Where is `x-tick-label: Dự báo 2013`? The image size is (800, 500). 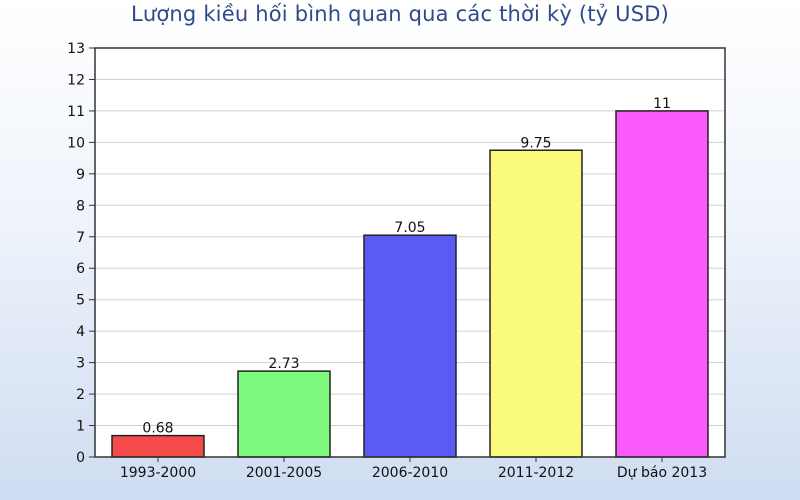 x-tick-label: Dự báo 2013 is located at coordinates (662, 473).